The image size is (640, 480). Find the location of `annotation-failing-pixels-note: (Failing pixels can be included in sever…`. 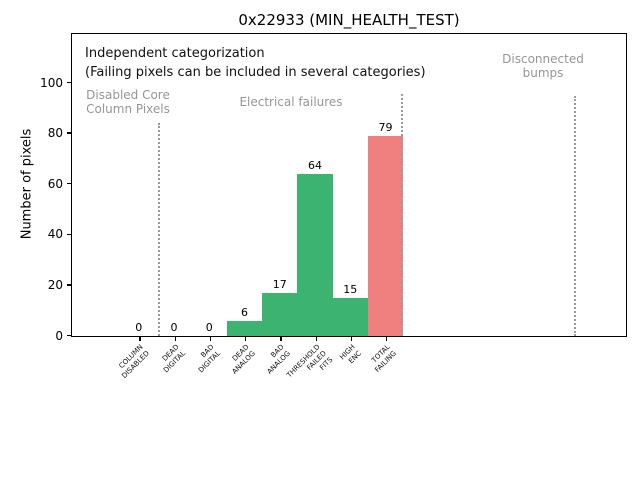

annotation-failing-pixels-note: (Failing pixels can be included in sever… is located at coordinates (255, 72).